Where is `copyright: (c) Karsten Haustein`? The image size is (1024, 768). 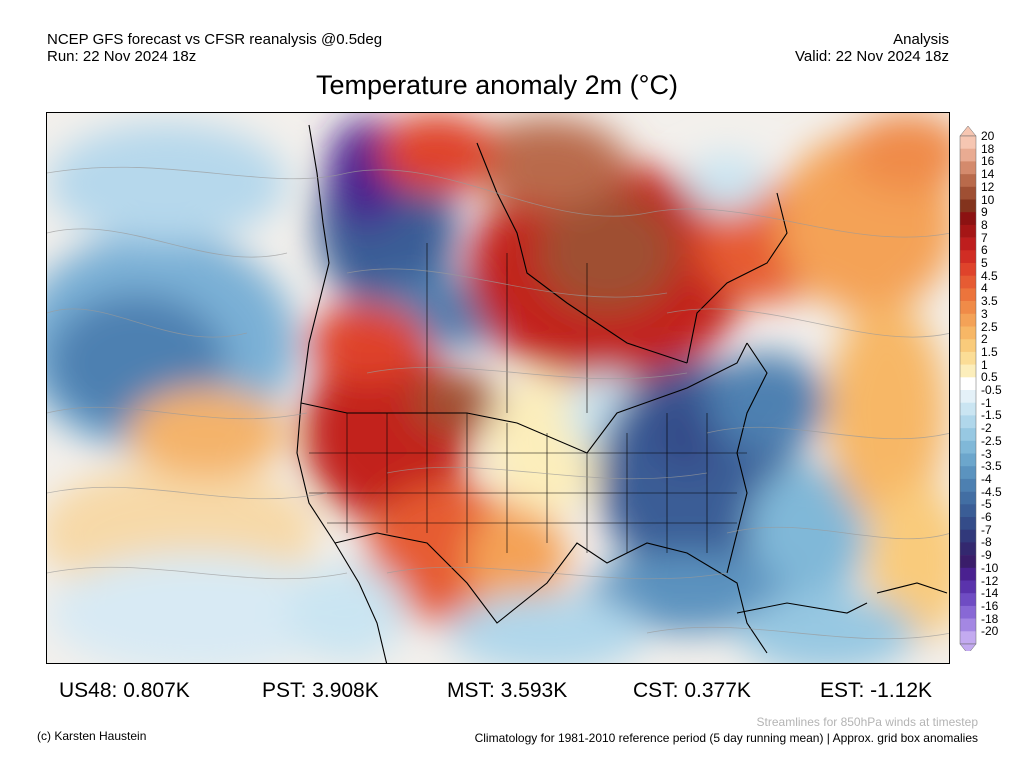
copyright: (c) Karsten Haustein is located at coordinates (92, 736).